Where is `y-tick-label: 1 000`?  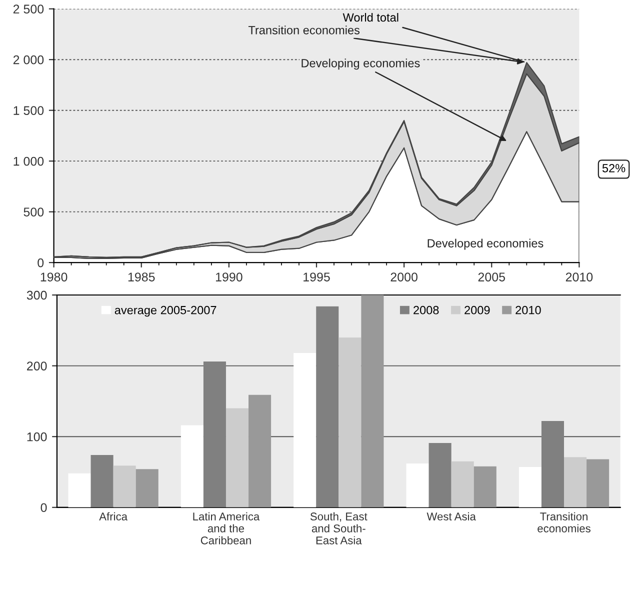 y-tick-label: 1 000 is located at coordinates (29, 161).